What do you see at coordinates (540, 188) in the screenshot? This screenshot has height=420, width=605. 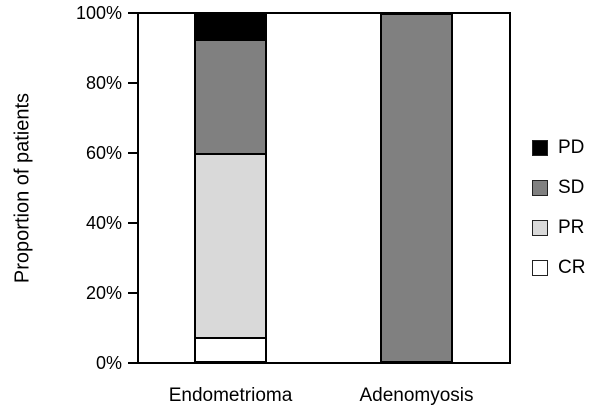 I see `legend-swatch-sd` at bounding box center [540, 188].